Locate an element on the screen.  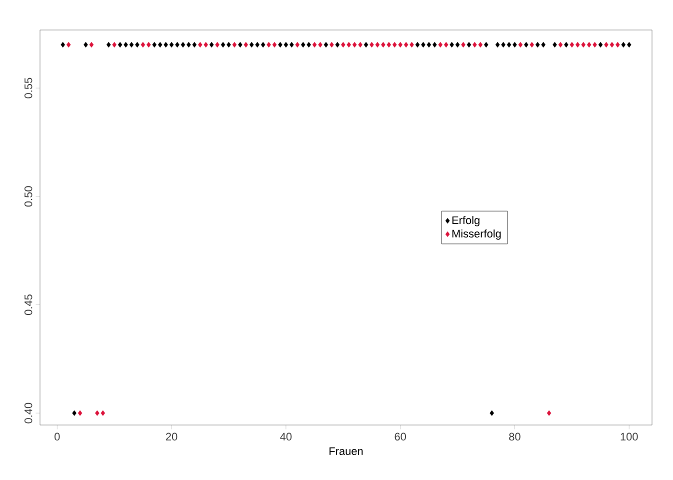
y-tick-label: 0.50 is located at coordinates (28, 196).